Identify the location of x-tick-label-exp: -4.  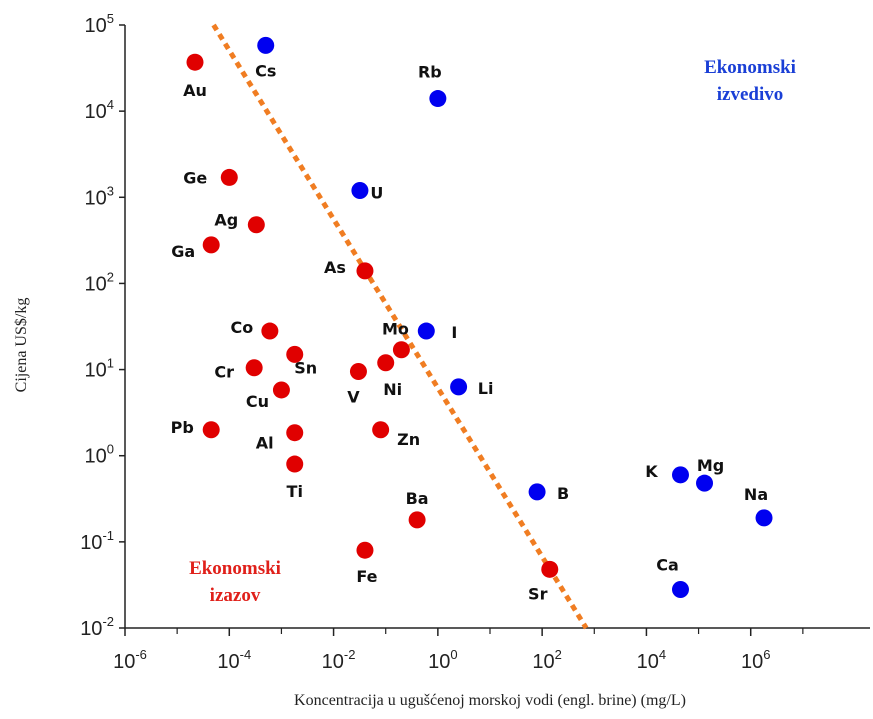
(246, 654).